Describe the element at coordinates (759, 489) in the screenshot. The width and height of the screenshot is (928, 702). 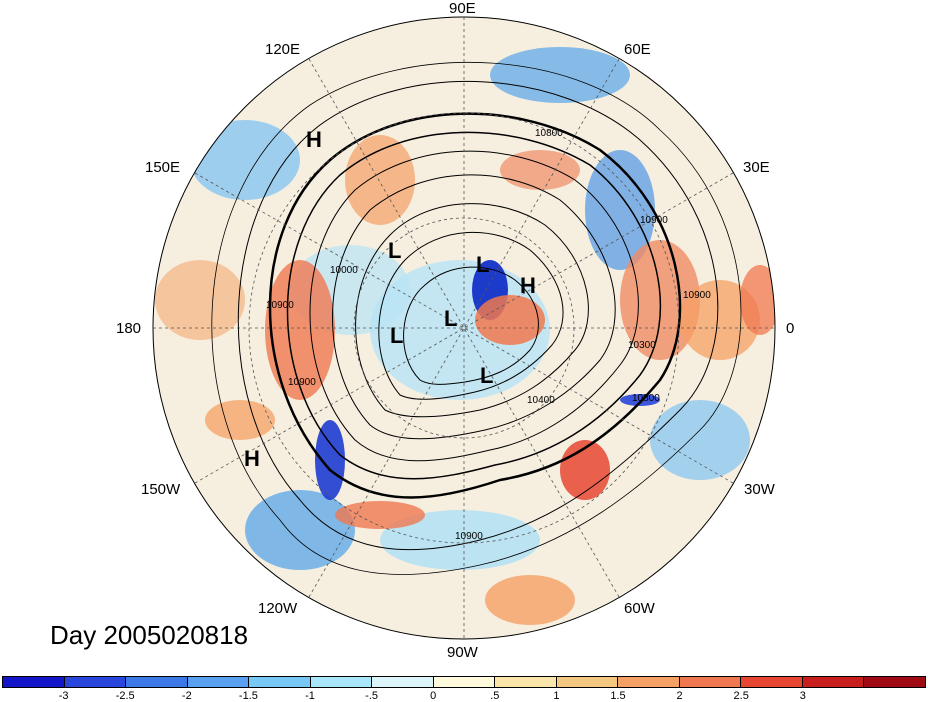
I see `longitude-label-30w: 30W` at that location.